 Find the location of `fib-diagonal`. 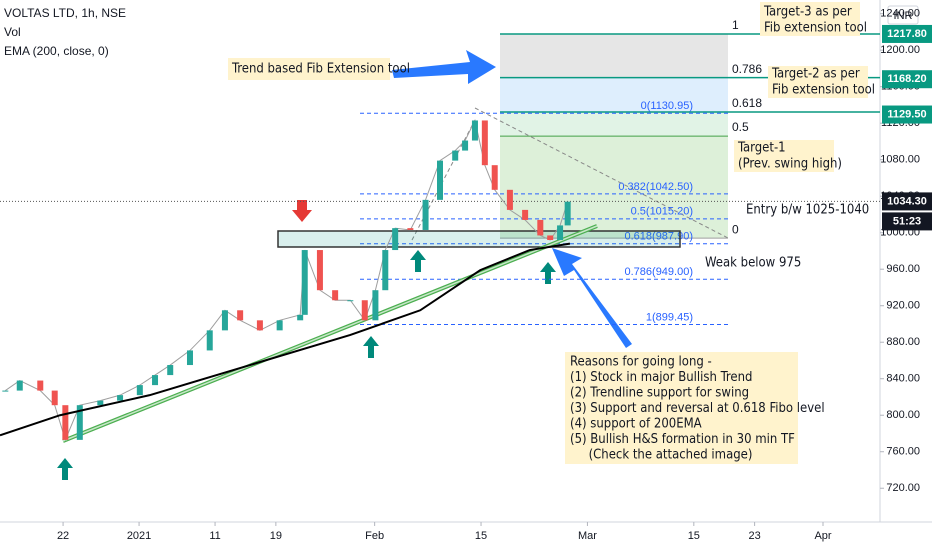

fib-diagonal is located at coordinates (443, 180).